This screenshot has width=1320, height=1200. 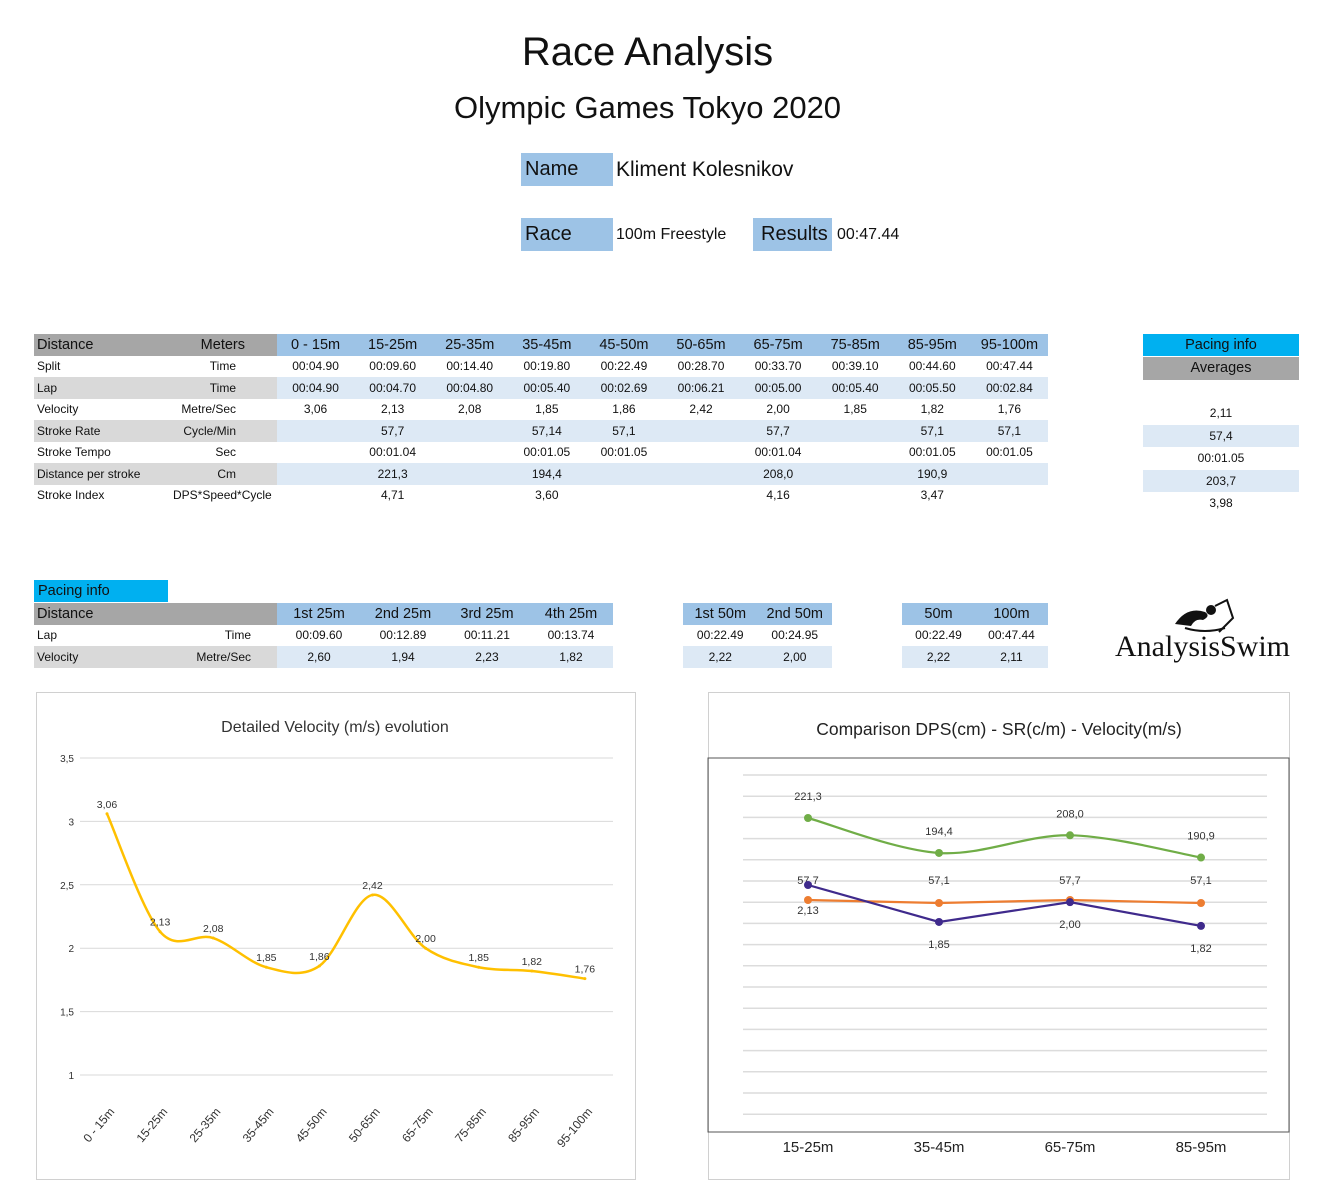 What do you see at coordinates (547, 452) in the screenshot?
I see `table-cell: 00:01.05` at bounding box center [547, 452].